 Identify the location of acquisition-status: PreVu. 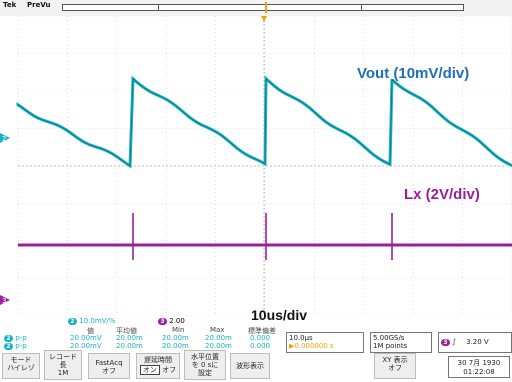
(39, 5).